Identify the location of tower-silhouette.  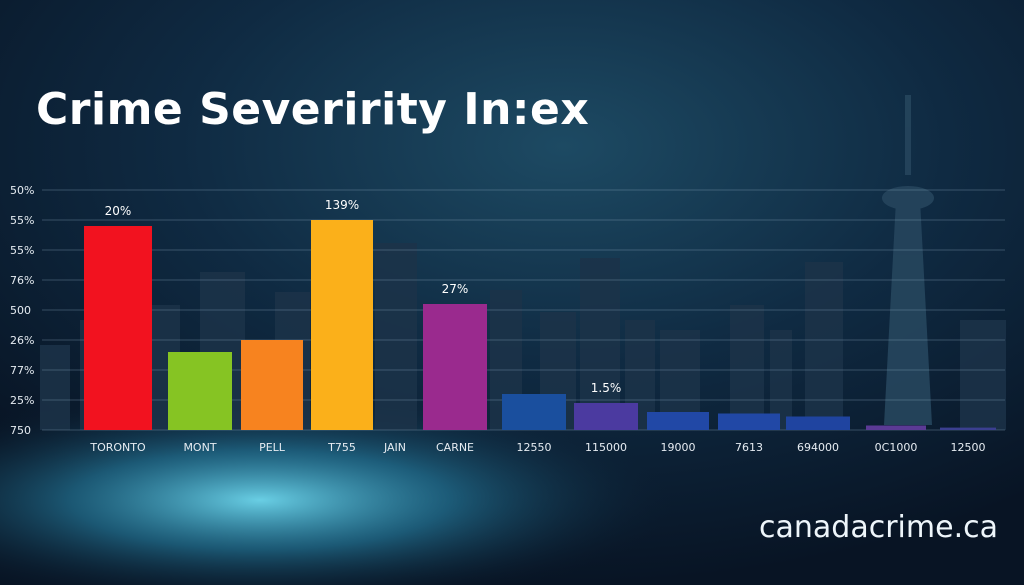
(908, 260).